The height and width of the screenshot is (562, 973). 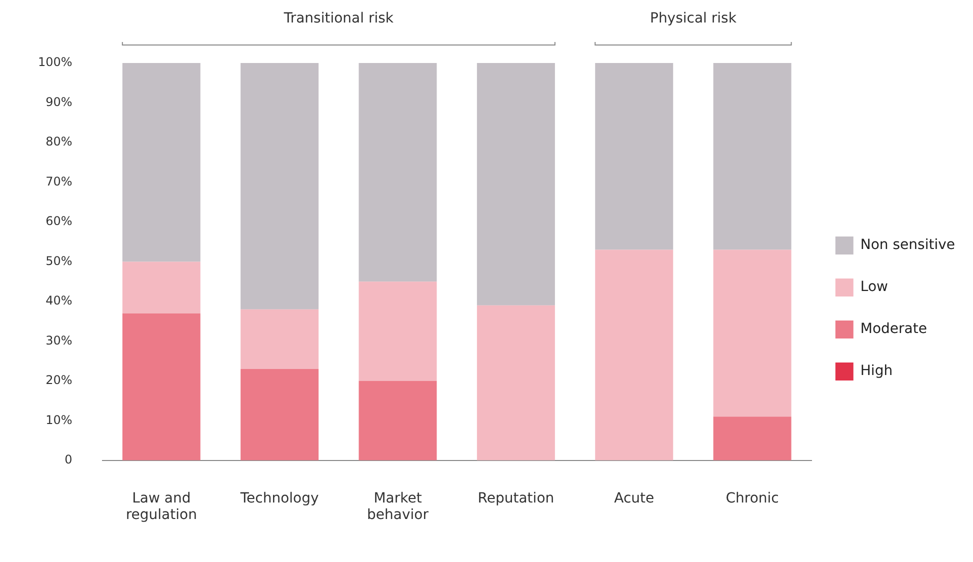 What do you see at coordinates (59, 340) in the screenshot?
I see `y-tick-label: 30%` at bounding box center [59, 340].